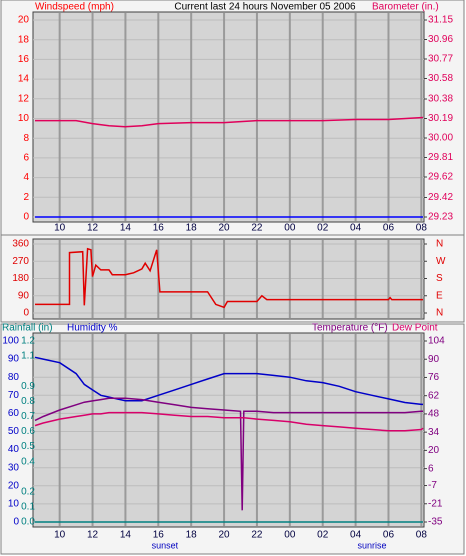 The width and height of the screenshot is (466, 556). What do you see at coordinates (435, 522) in the screenshot?
I see `y2-tick-label: -35` at bounding box center [435, 522].